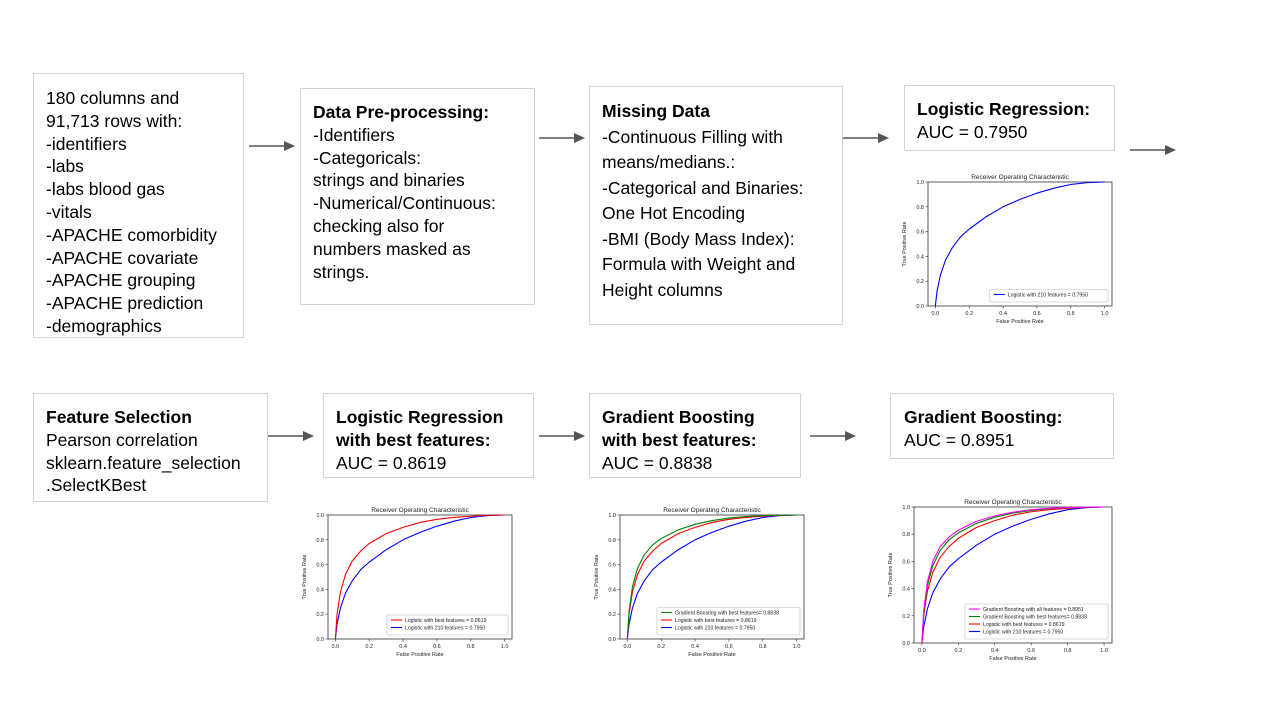 The image size is (1280, 720). I want to click on dataset-line: -APACHE grouping, so click(121, 280).